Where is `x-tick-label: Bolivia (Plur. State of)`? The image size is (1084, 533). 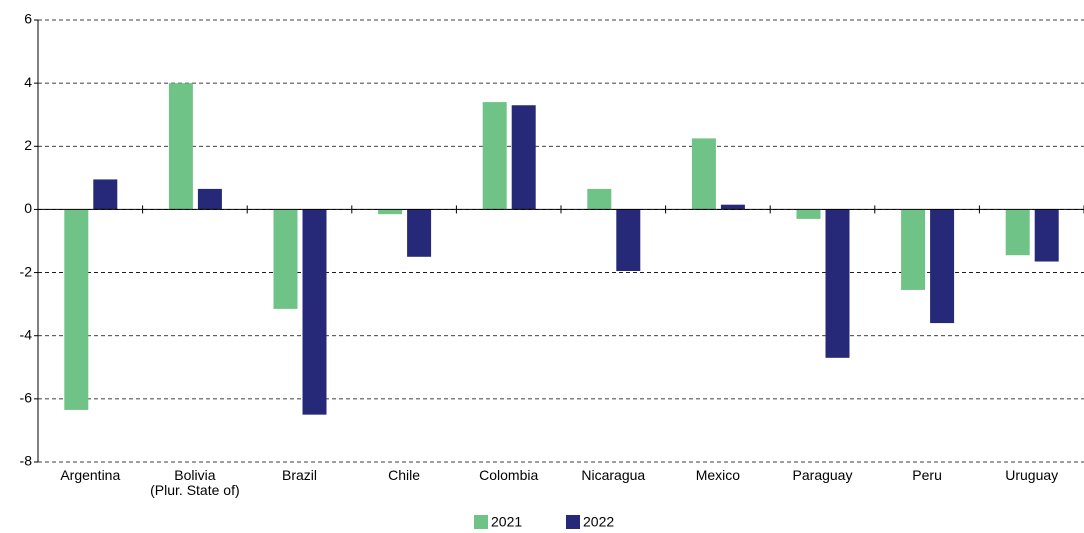
x-tick-label: Bolivia (Plur. State of) is located at coordinates (195, 482).